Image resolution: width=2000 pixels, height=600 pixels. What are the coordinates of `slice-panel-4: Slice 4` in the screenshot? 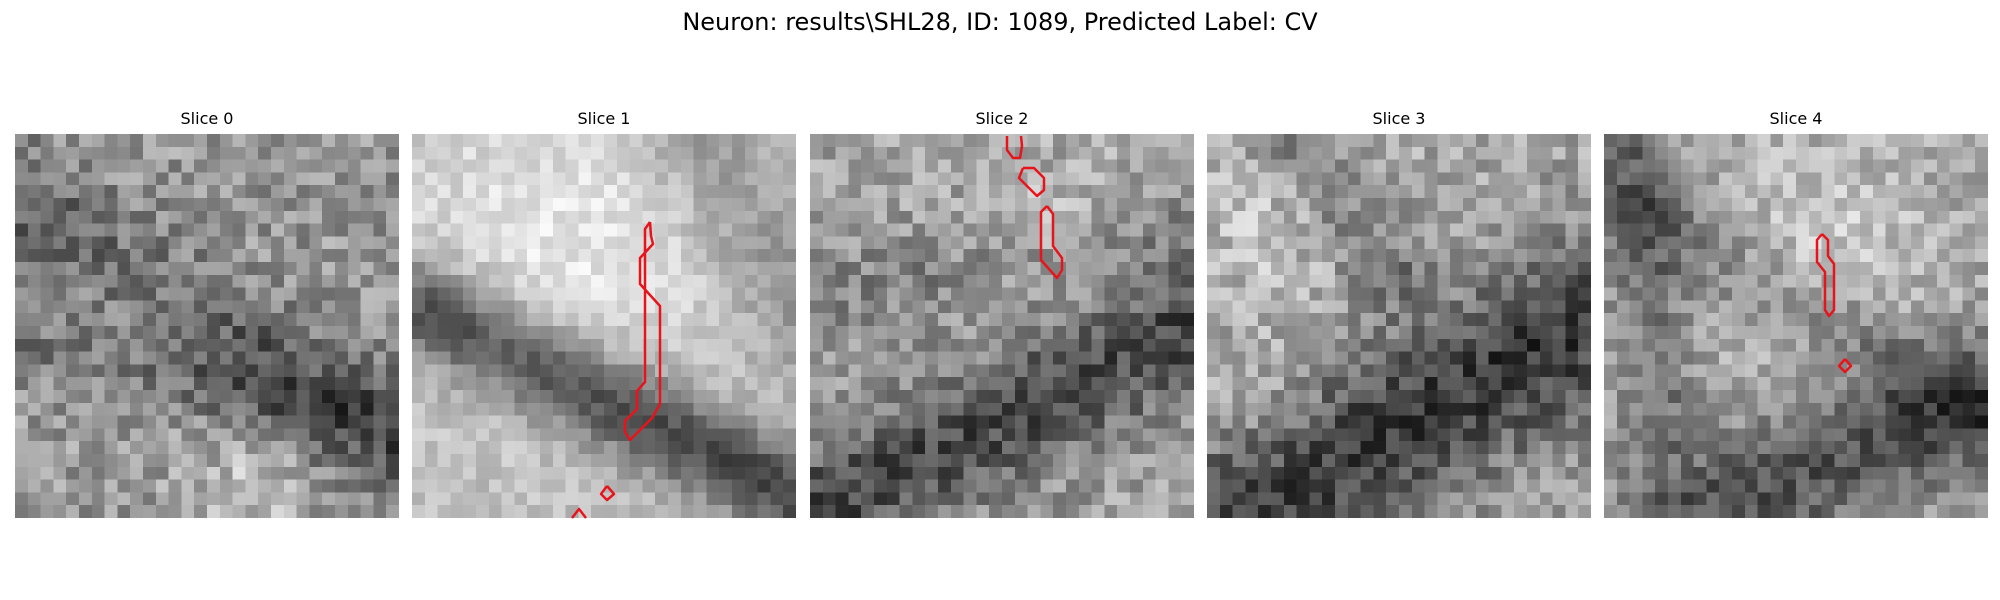 It's located at (1796, 119).